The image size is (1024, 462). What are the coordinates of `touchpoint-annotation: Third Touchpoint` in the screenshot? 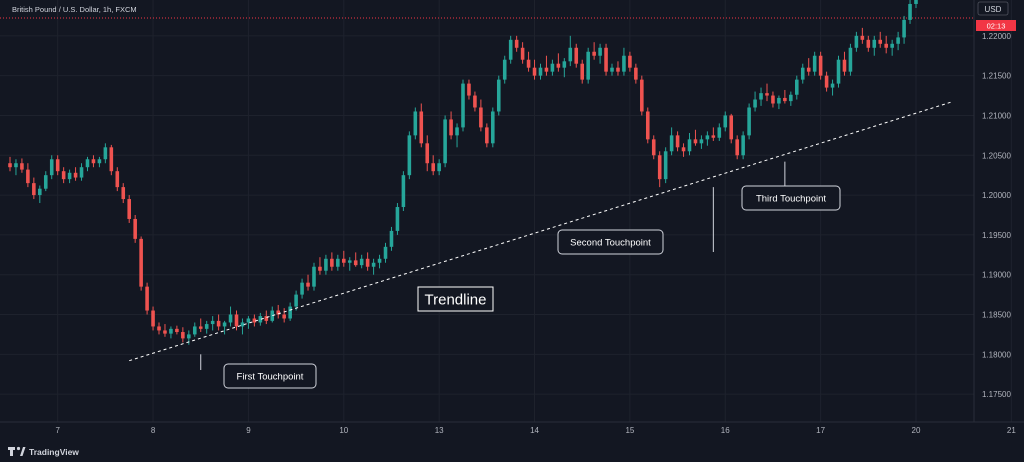 It's located at (791, 186).